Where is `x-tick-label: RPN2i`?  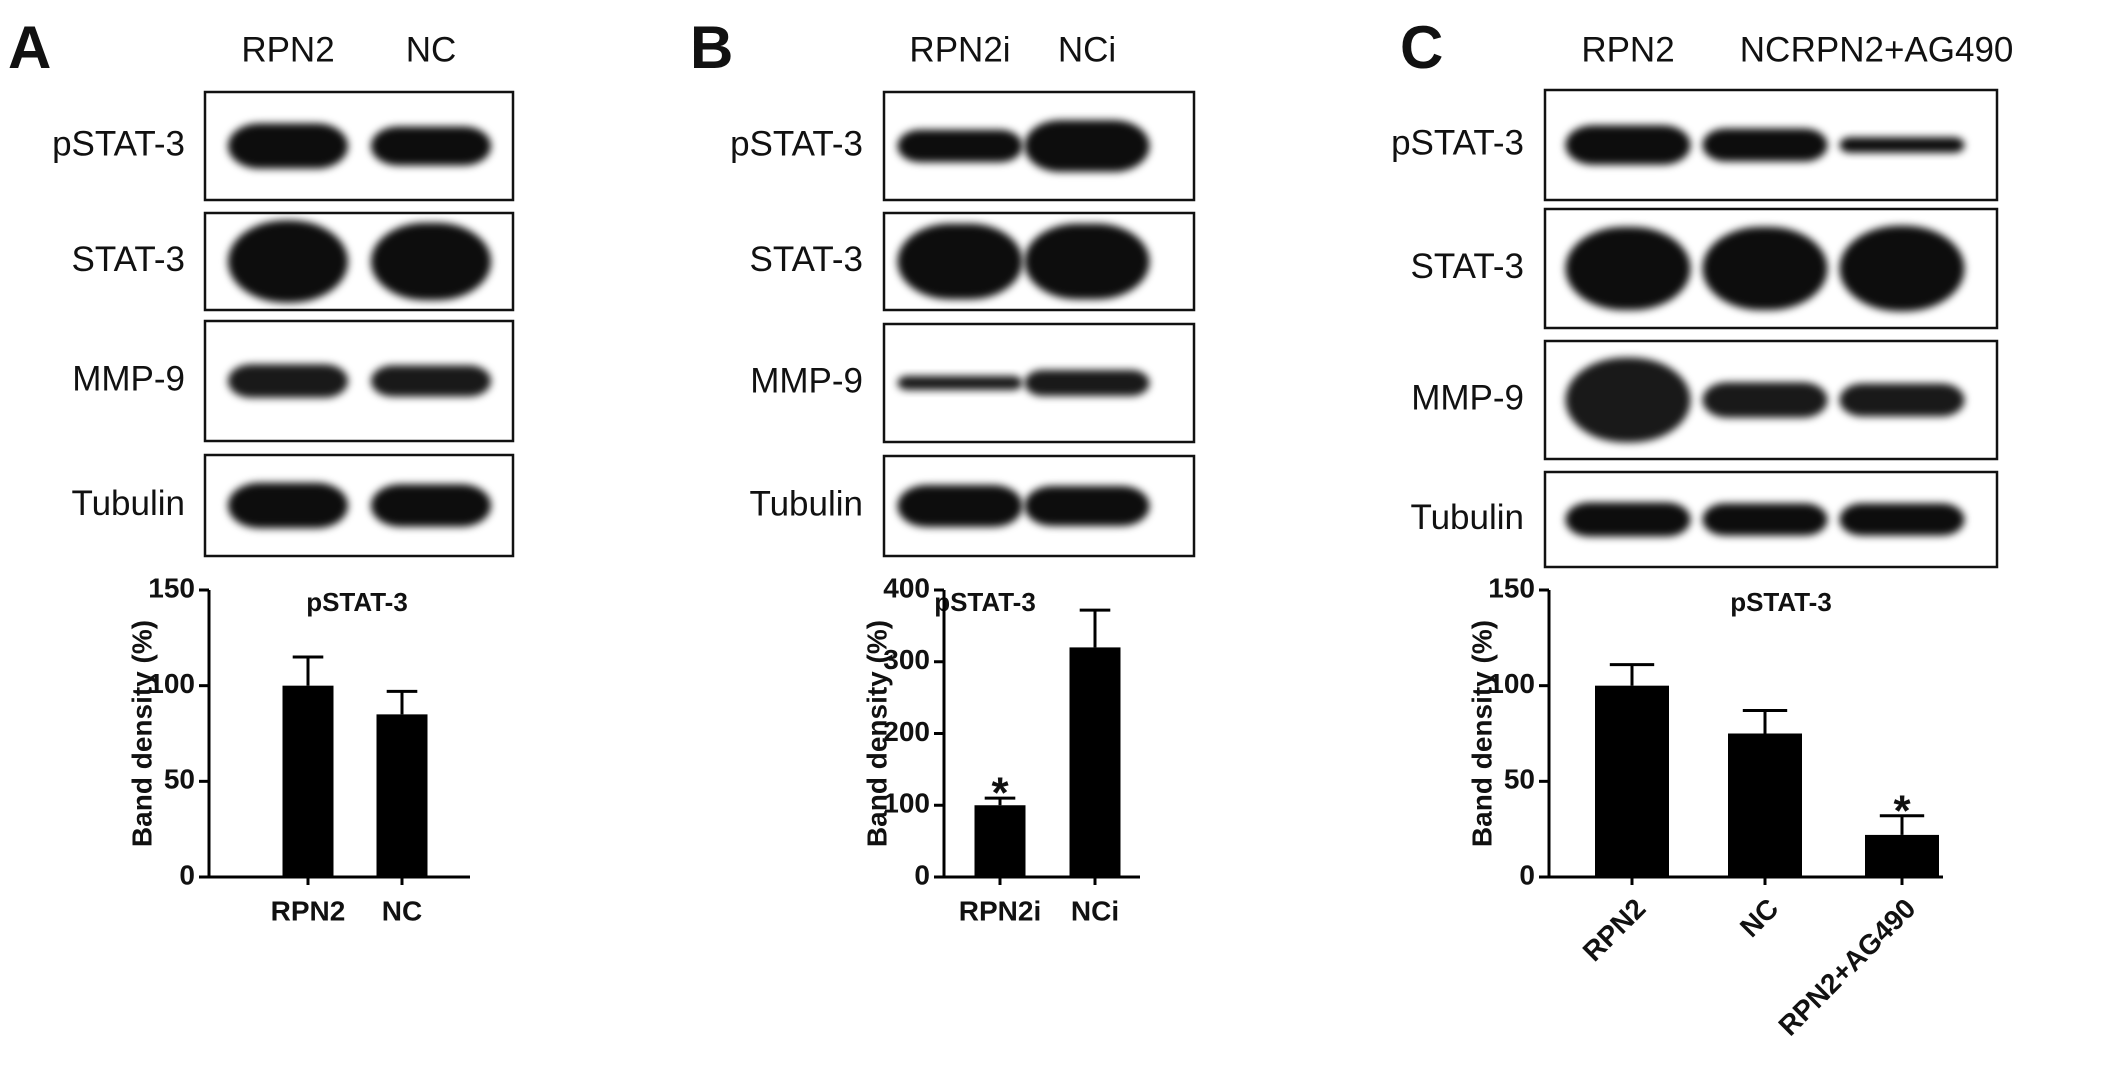 x-tick-label: RPN2i is located at coordinates (1000, 910).